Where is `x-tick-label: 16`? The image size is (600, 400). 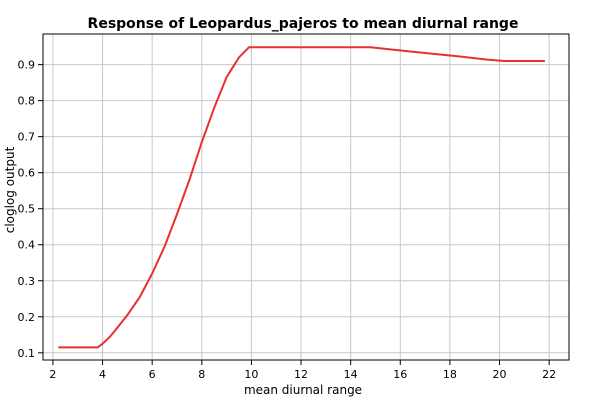 x-tick-label: 16 is located at coordinates (400, 374).